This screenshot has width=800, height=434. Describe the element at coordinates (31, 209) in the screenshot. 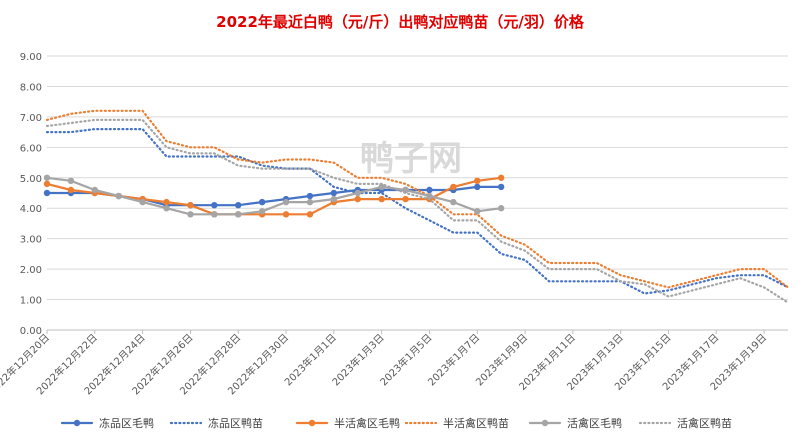

I see `y-tick-label: 4.00` at that location.